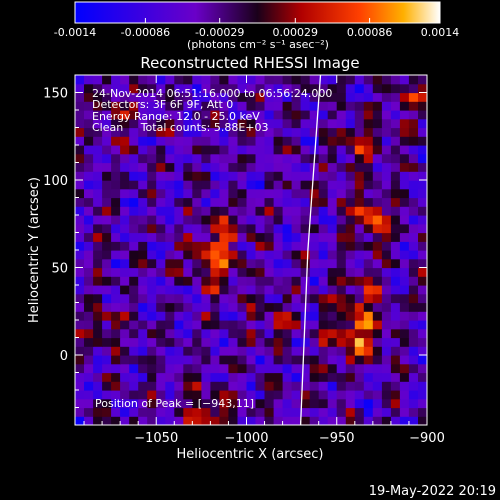  Describe the element at coordinates (246, 438) in the screenshot. I see `x-tick-label: −1000` at that location.